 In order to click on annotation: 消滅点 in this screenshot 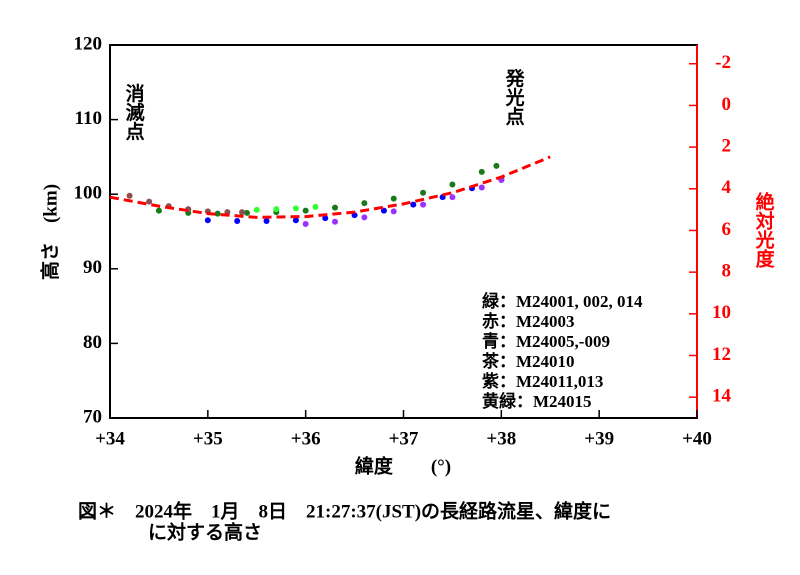, I will do `click(134, 111)`.